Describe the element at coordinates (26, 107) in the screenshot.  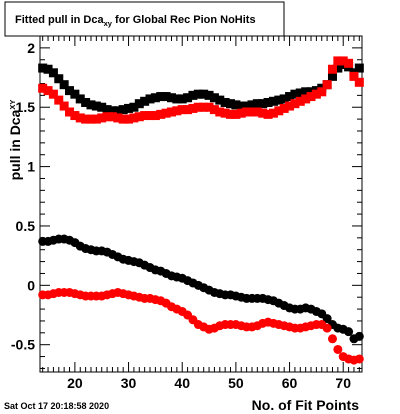
I see `y-tick-label: 1.5` at that location.